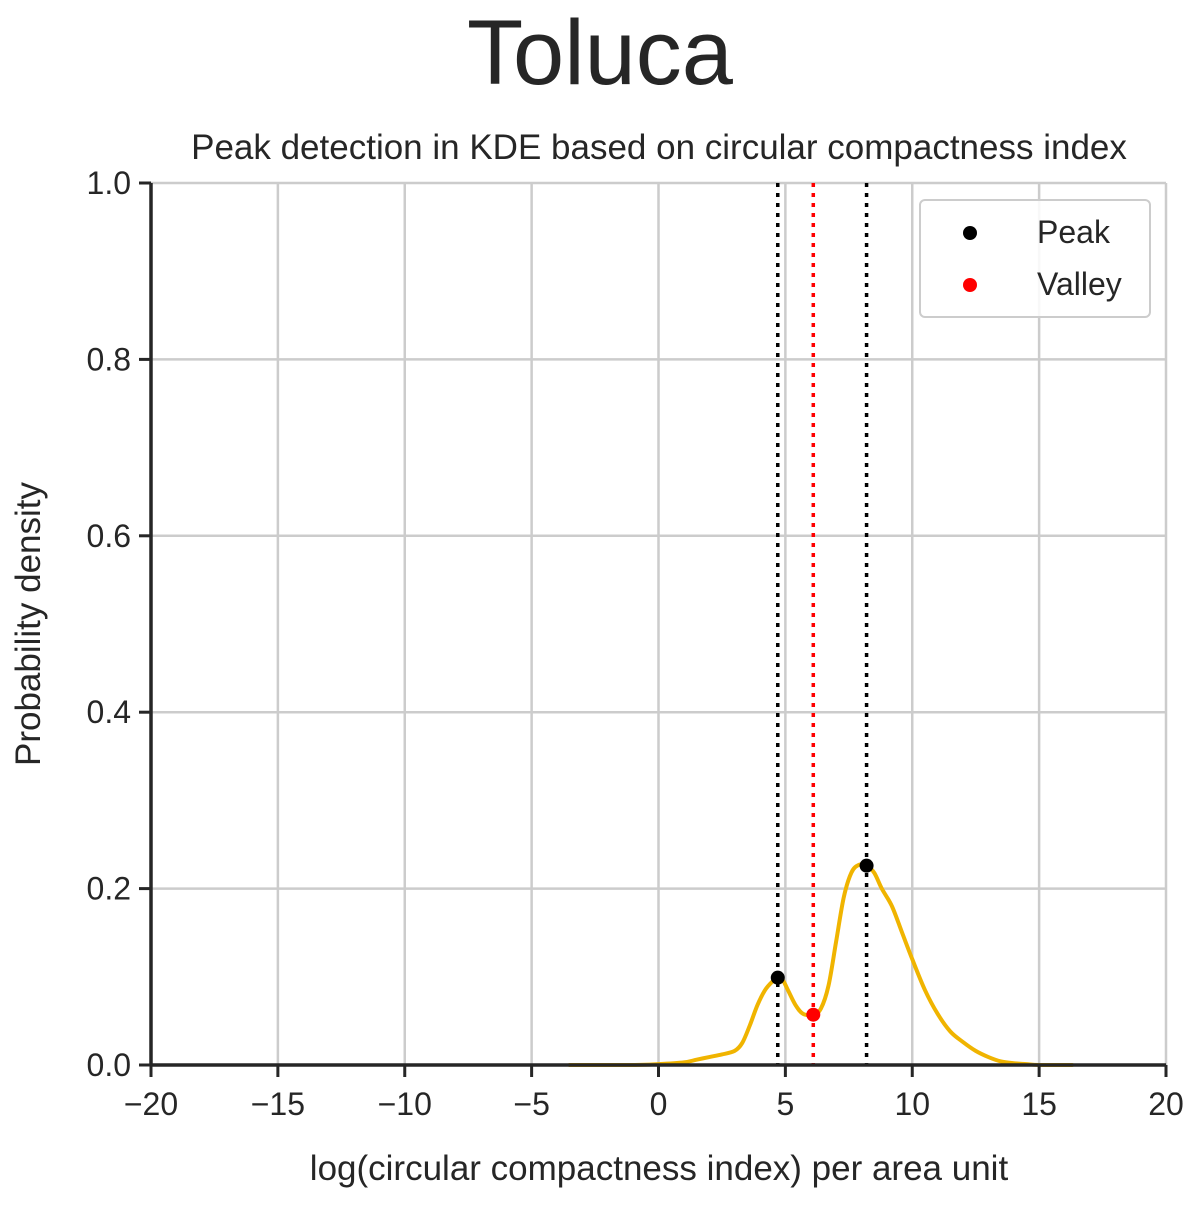 The image size is (1200, 1205). Describe the element at coordinates (822, 940) in the screenshot. I see `point-layer` at that location.